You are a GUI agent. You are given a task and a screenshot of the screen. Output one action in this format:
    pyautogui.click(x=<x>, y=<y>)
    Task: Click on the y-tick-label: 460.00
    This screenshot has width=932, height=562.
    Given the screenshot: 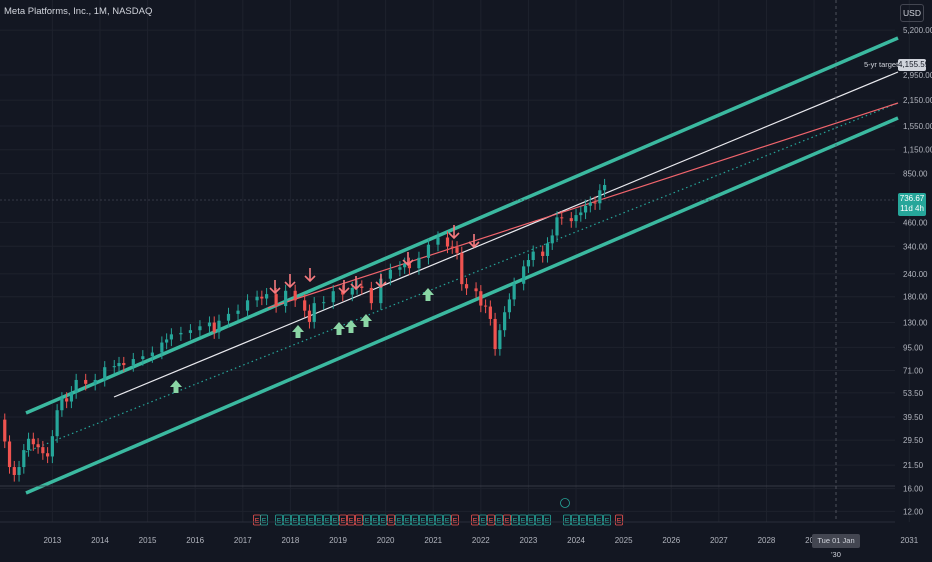 What is the action you would take?
    pyautogui.click(x=915, y=222)
    